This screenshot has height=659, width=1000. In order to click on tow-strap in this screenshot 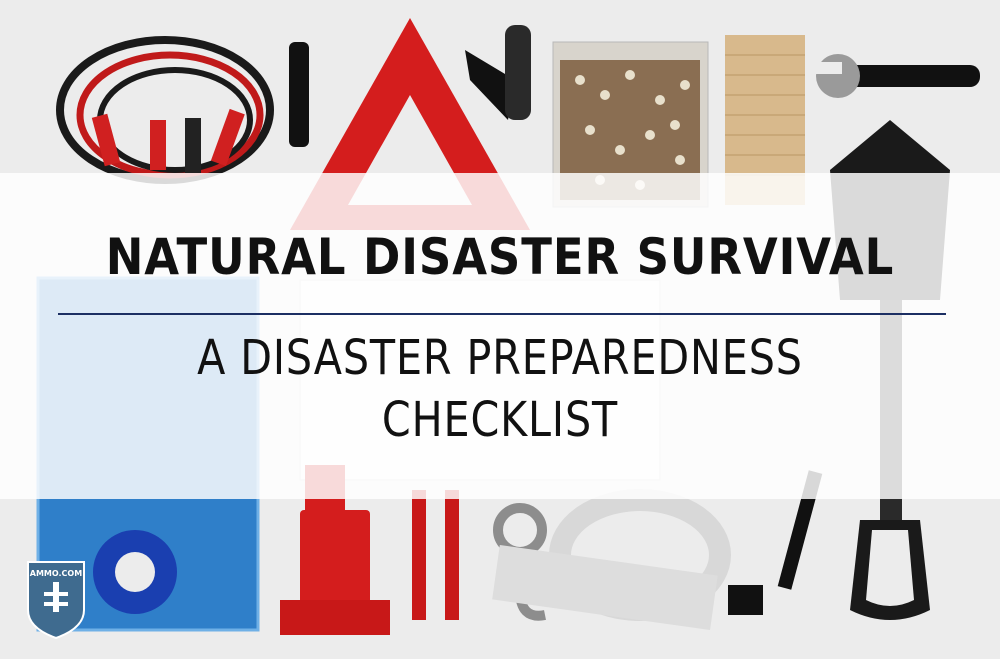, I will do `click(611, 560)`.